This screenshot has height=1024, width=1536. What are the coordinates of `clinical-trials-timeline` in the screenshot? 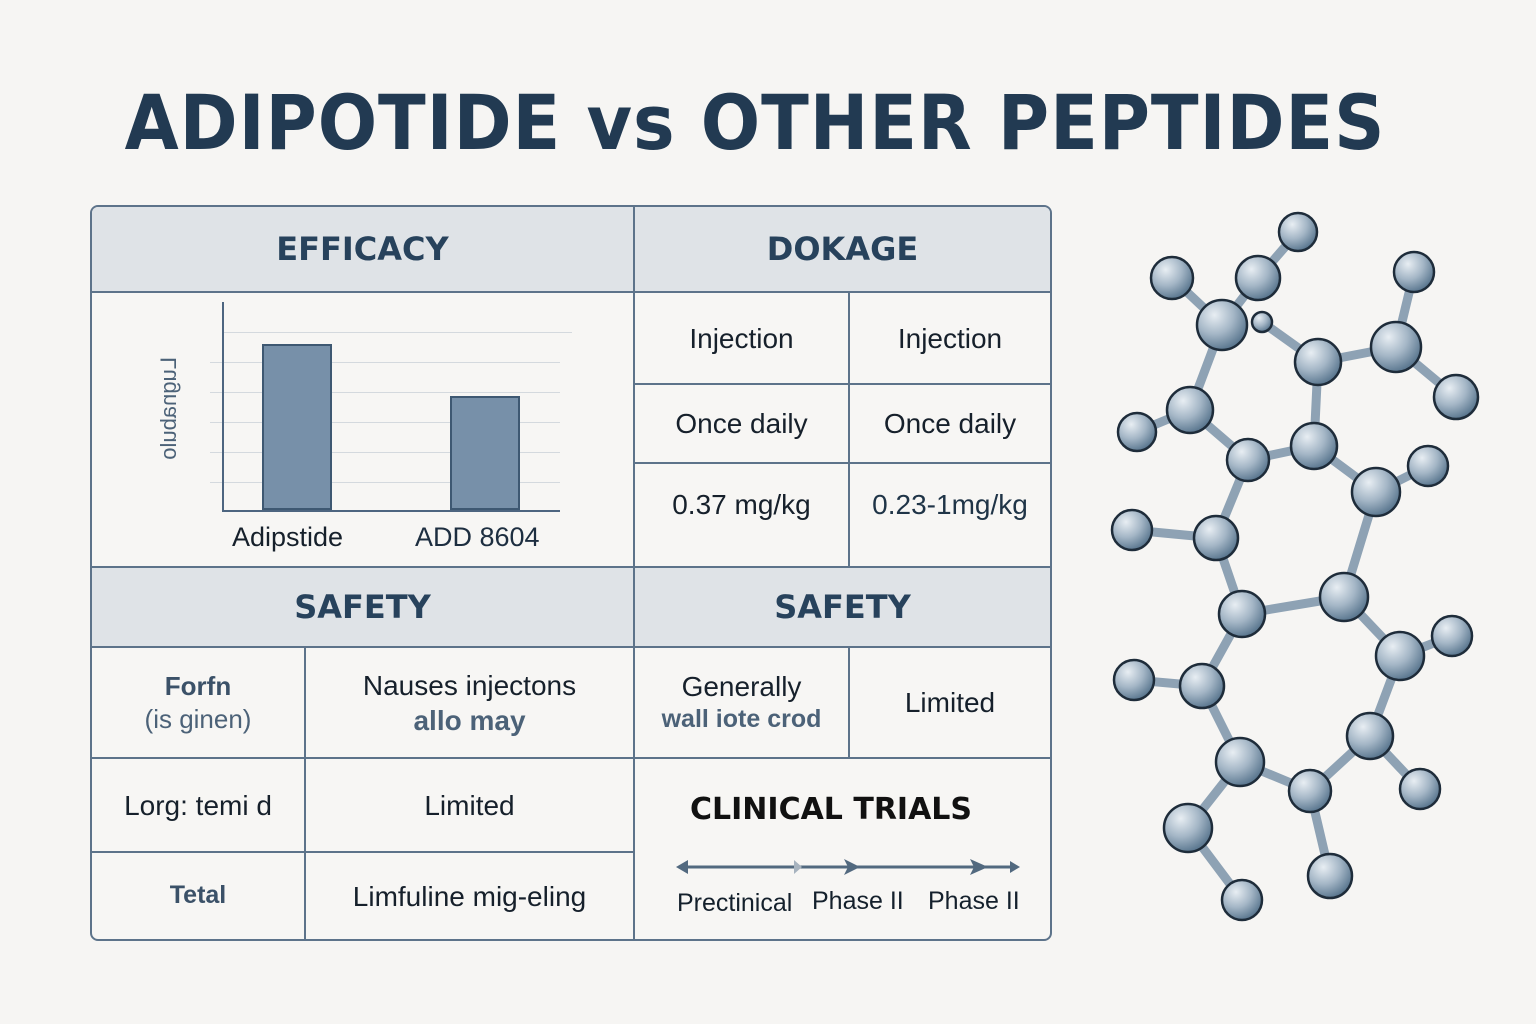 It's located at (848, 867).